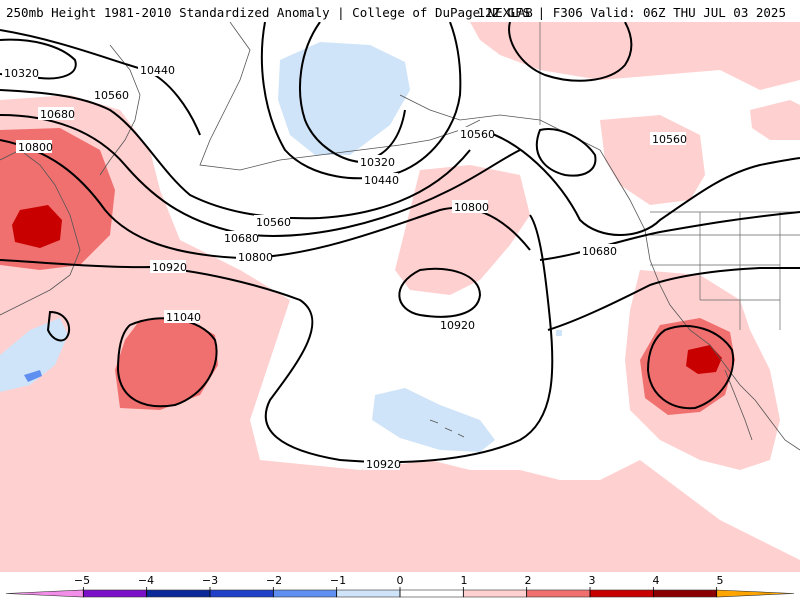 This screenshot has height=600, width=800. What do you see at coordinates (559, 333) in the screenshot?
I see `anomaly-neg1-small` at bounding box center [559, 333].